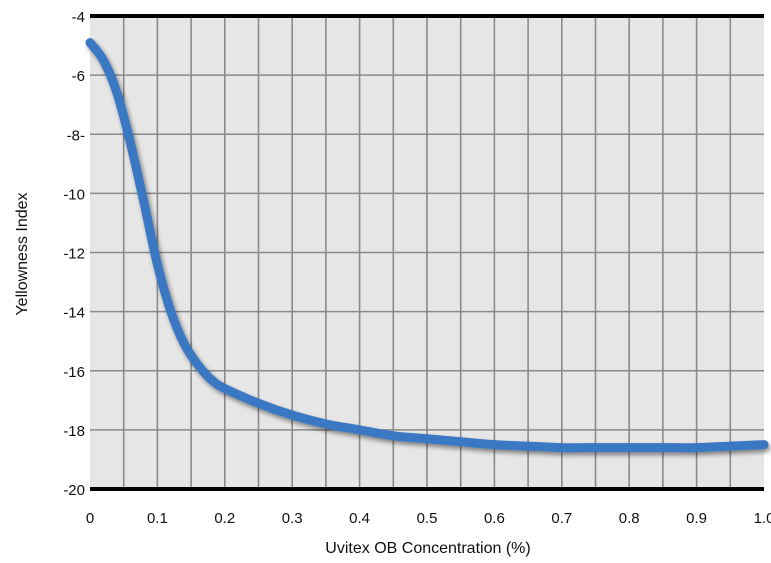  Describe the element at coordinates (292, 518) in the screenshot. I see `x-tick-label: 0.3` at that location.